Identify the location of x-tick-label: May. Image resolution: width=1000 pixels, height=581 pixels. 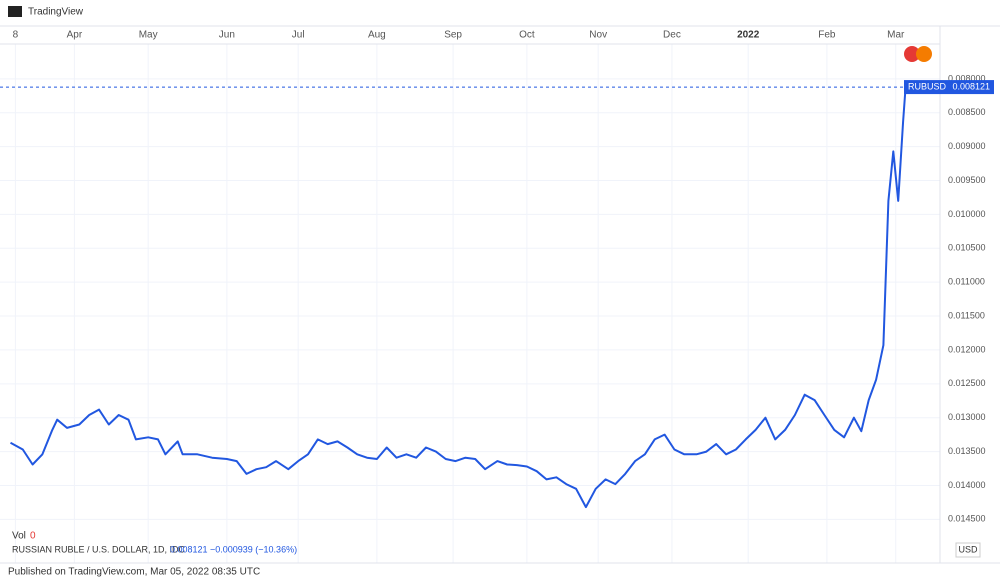
(148, 35).